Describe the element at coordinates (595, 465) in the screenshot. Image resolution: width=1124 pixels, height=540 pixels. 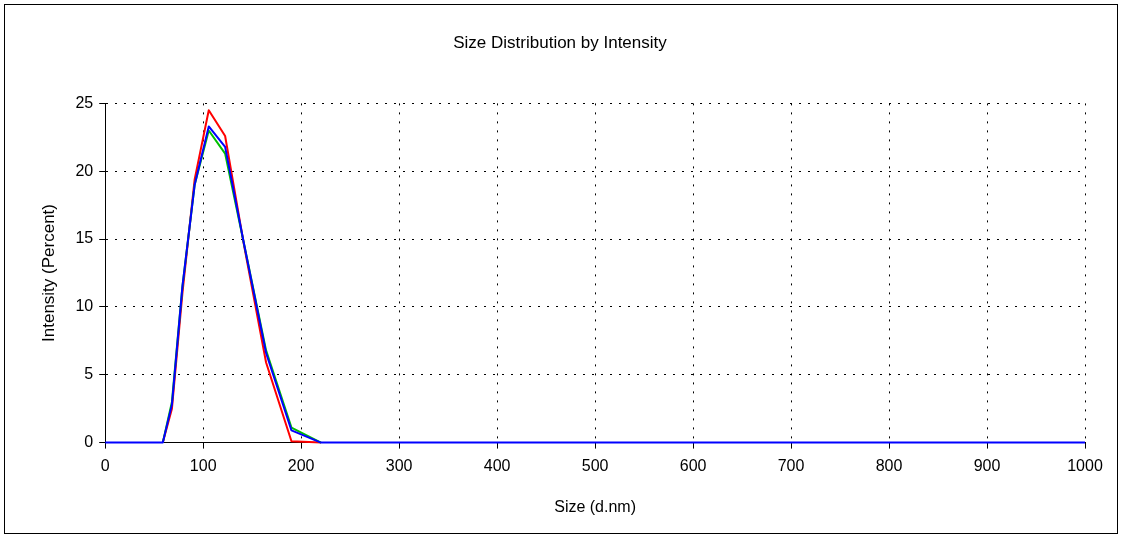
I see `x-tick-label: 500` at that location.